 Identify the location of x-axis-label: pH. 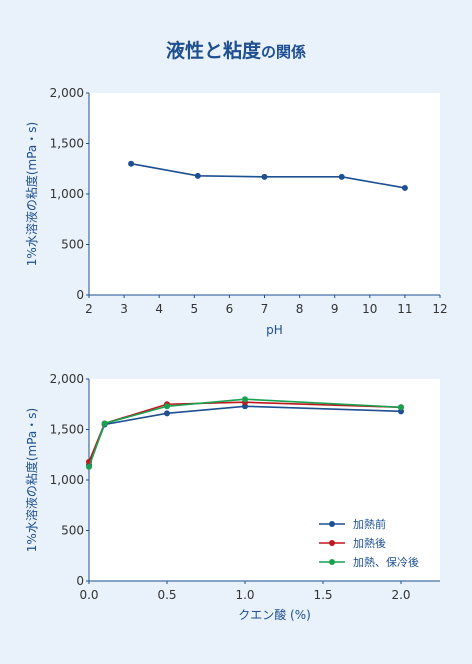
(274, 330).